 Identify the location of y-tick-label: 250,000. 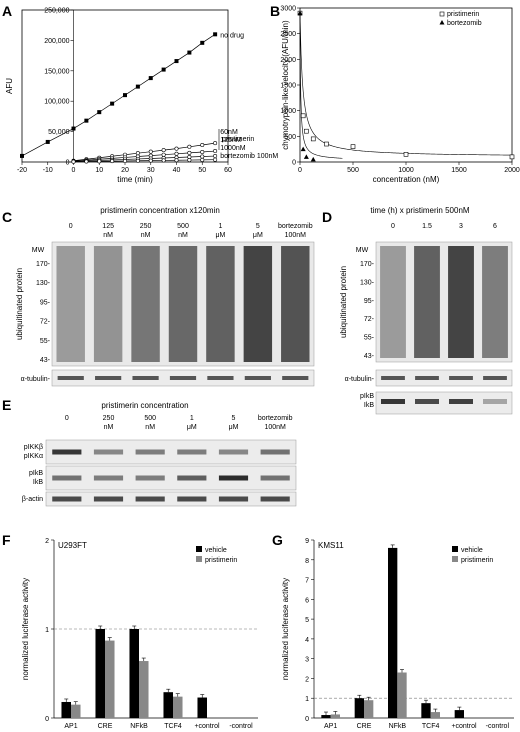
(56, 11).